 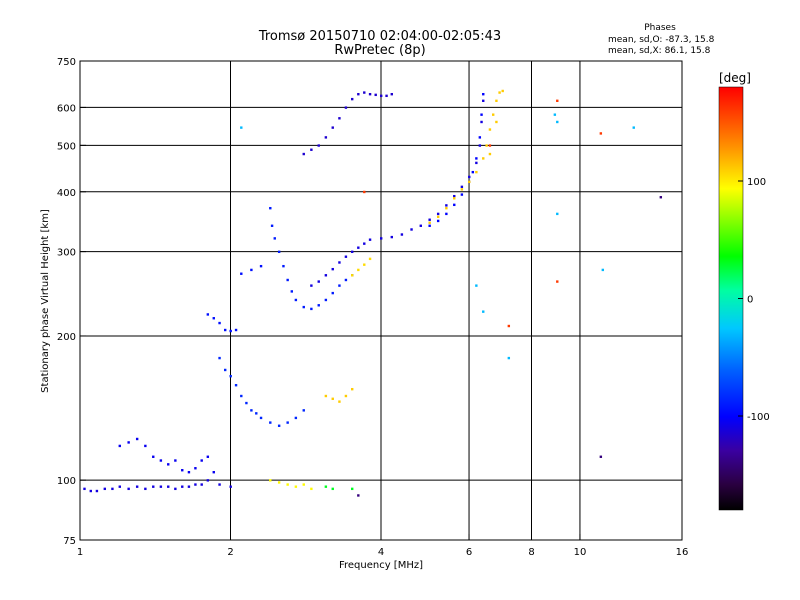 I want to click on x-tick-label: 6, so click(x=469, y=552).